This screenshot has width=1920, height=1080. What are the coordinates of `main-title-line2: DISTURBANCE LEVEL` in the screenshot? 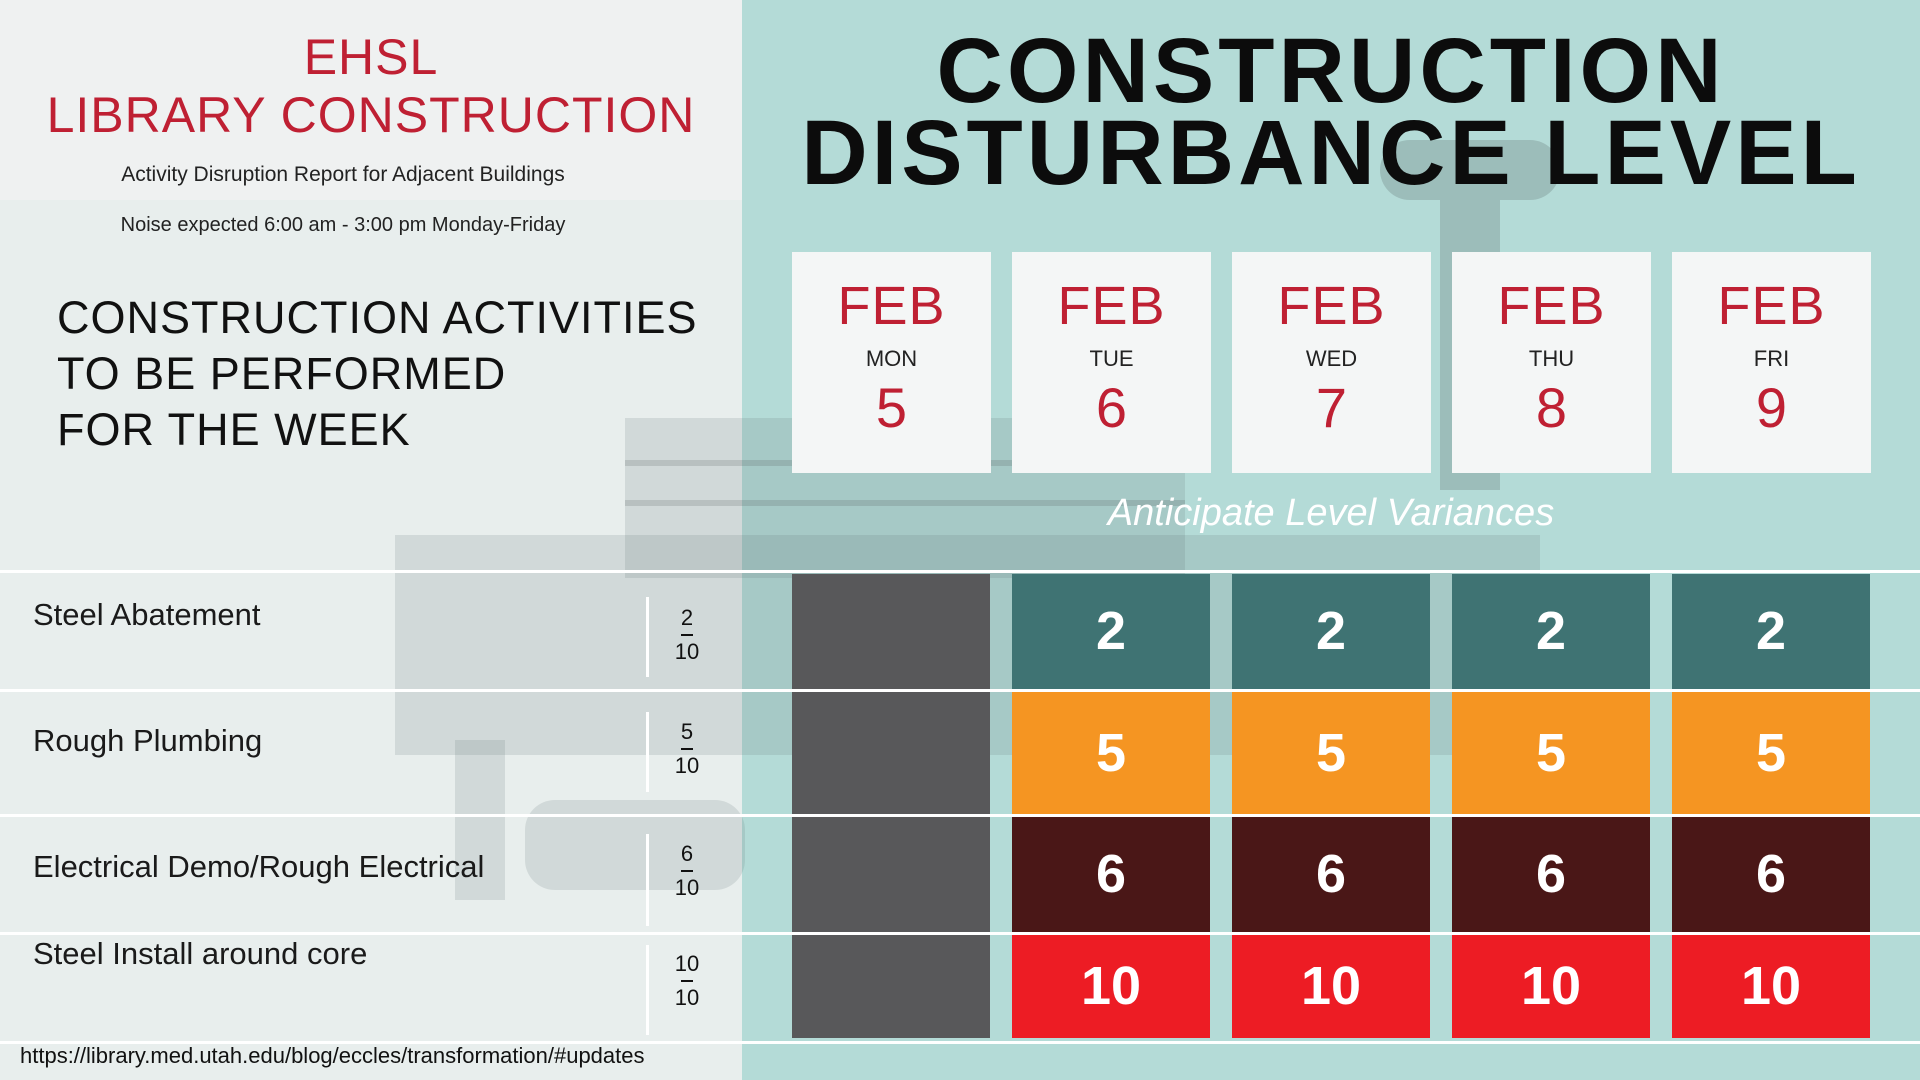 It's located at (1331, 153).